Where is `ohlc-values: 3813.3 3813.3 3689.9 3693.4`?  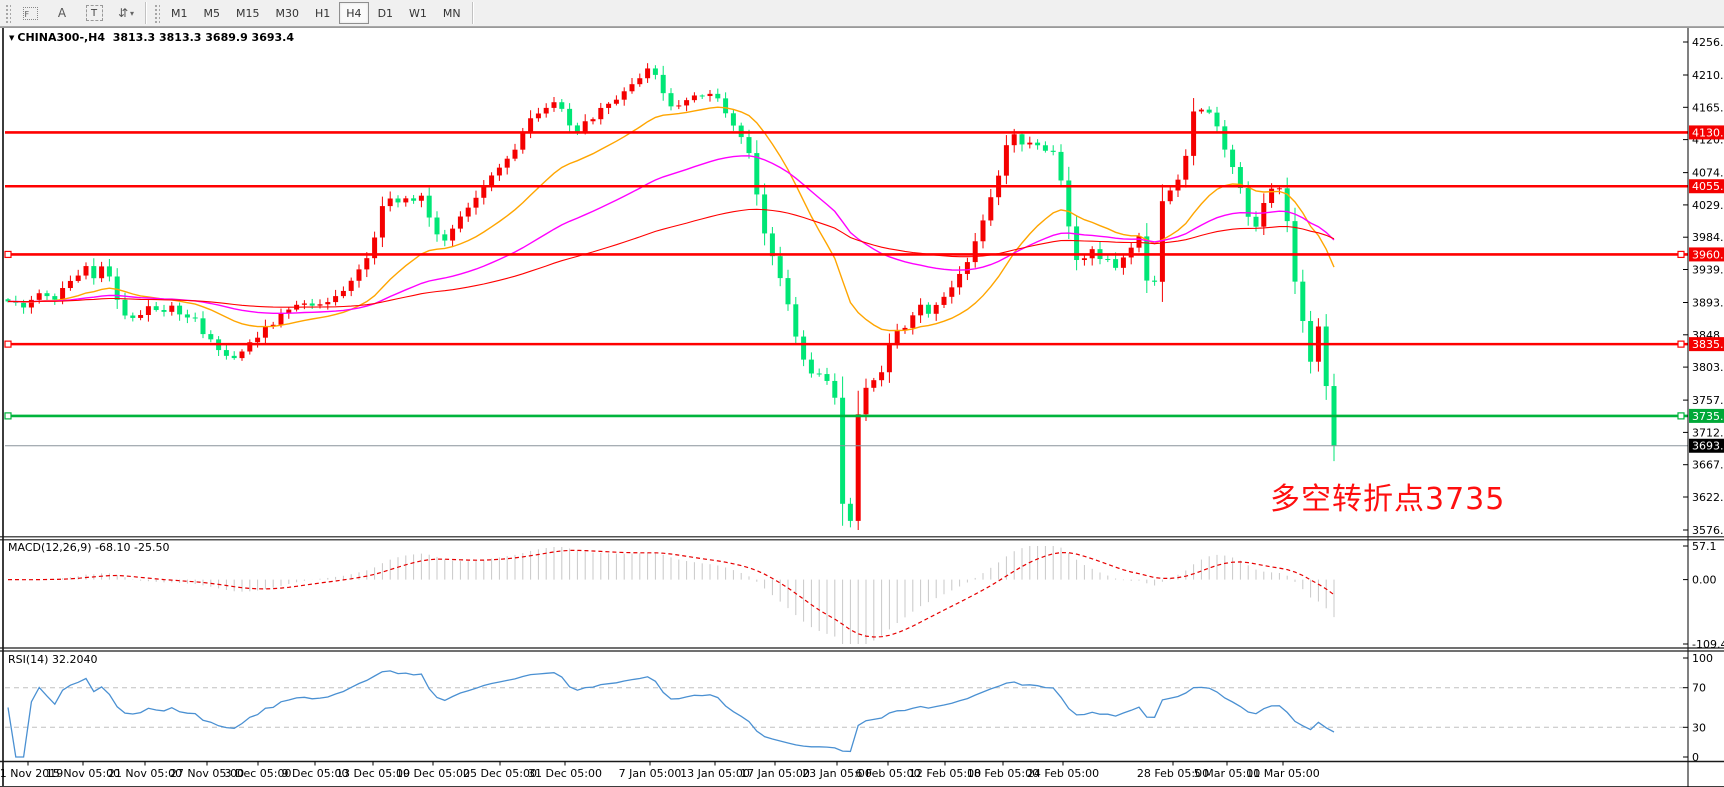 ohlc-values: 3813.3 3813.3 3689.9 3693.4 is located at coordinates (203, 37).